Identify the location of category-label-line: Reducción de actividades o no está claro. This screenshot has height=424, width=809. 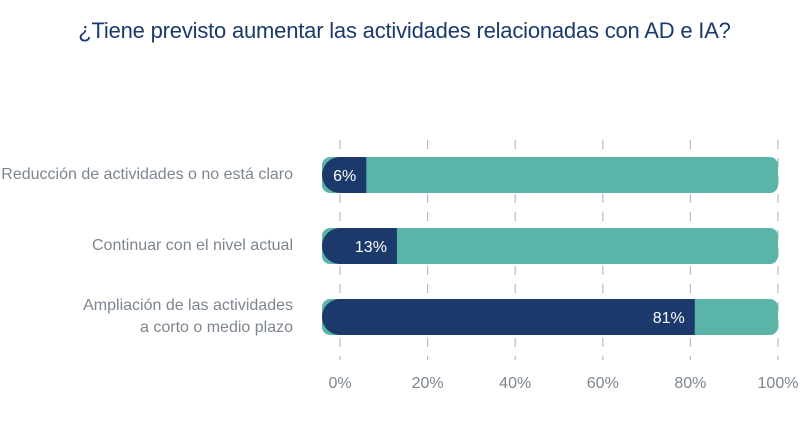
(147, 174).